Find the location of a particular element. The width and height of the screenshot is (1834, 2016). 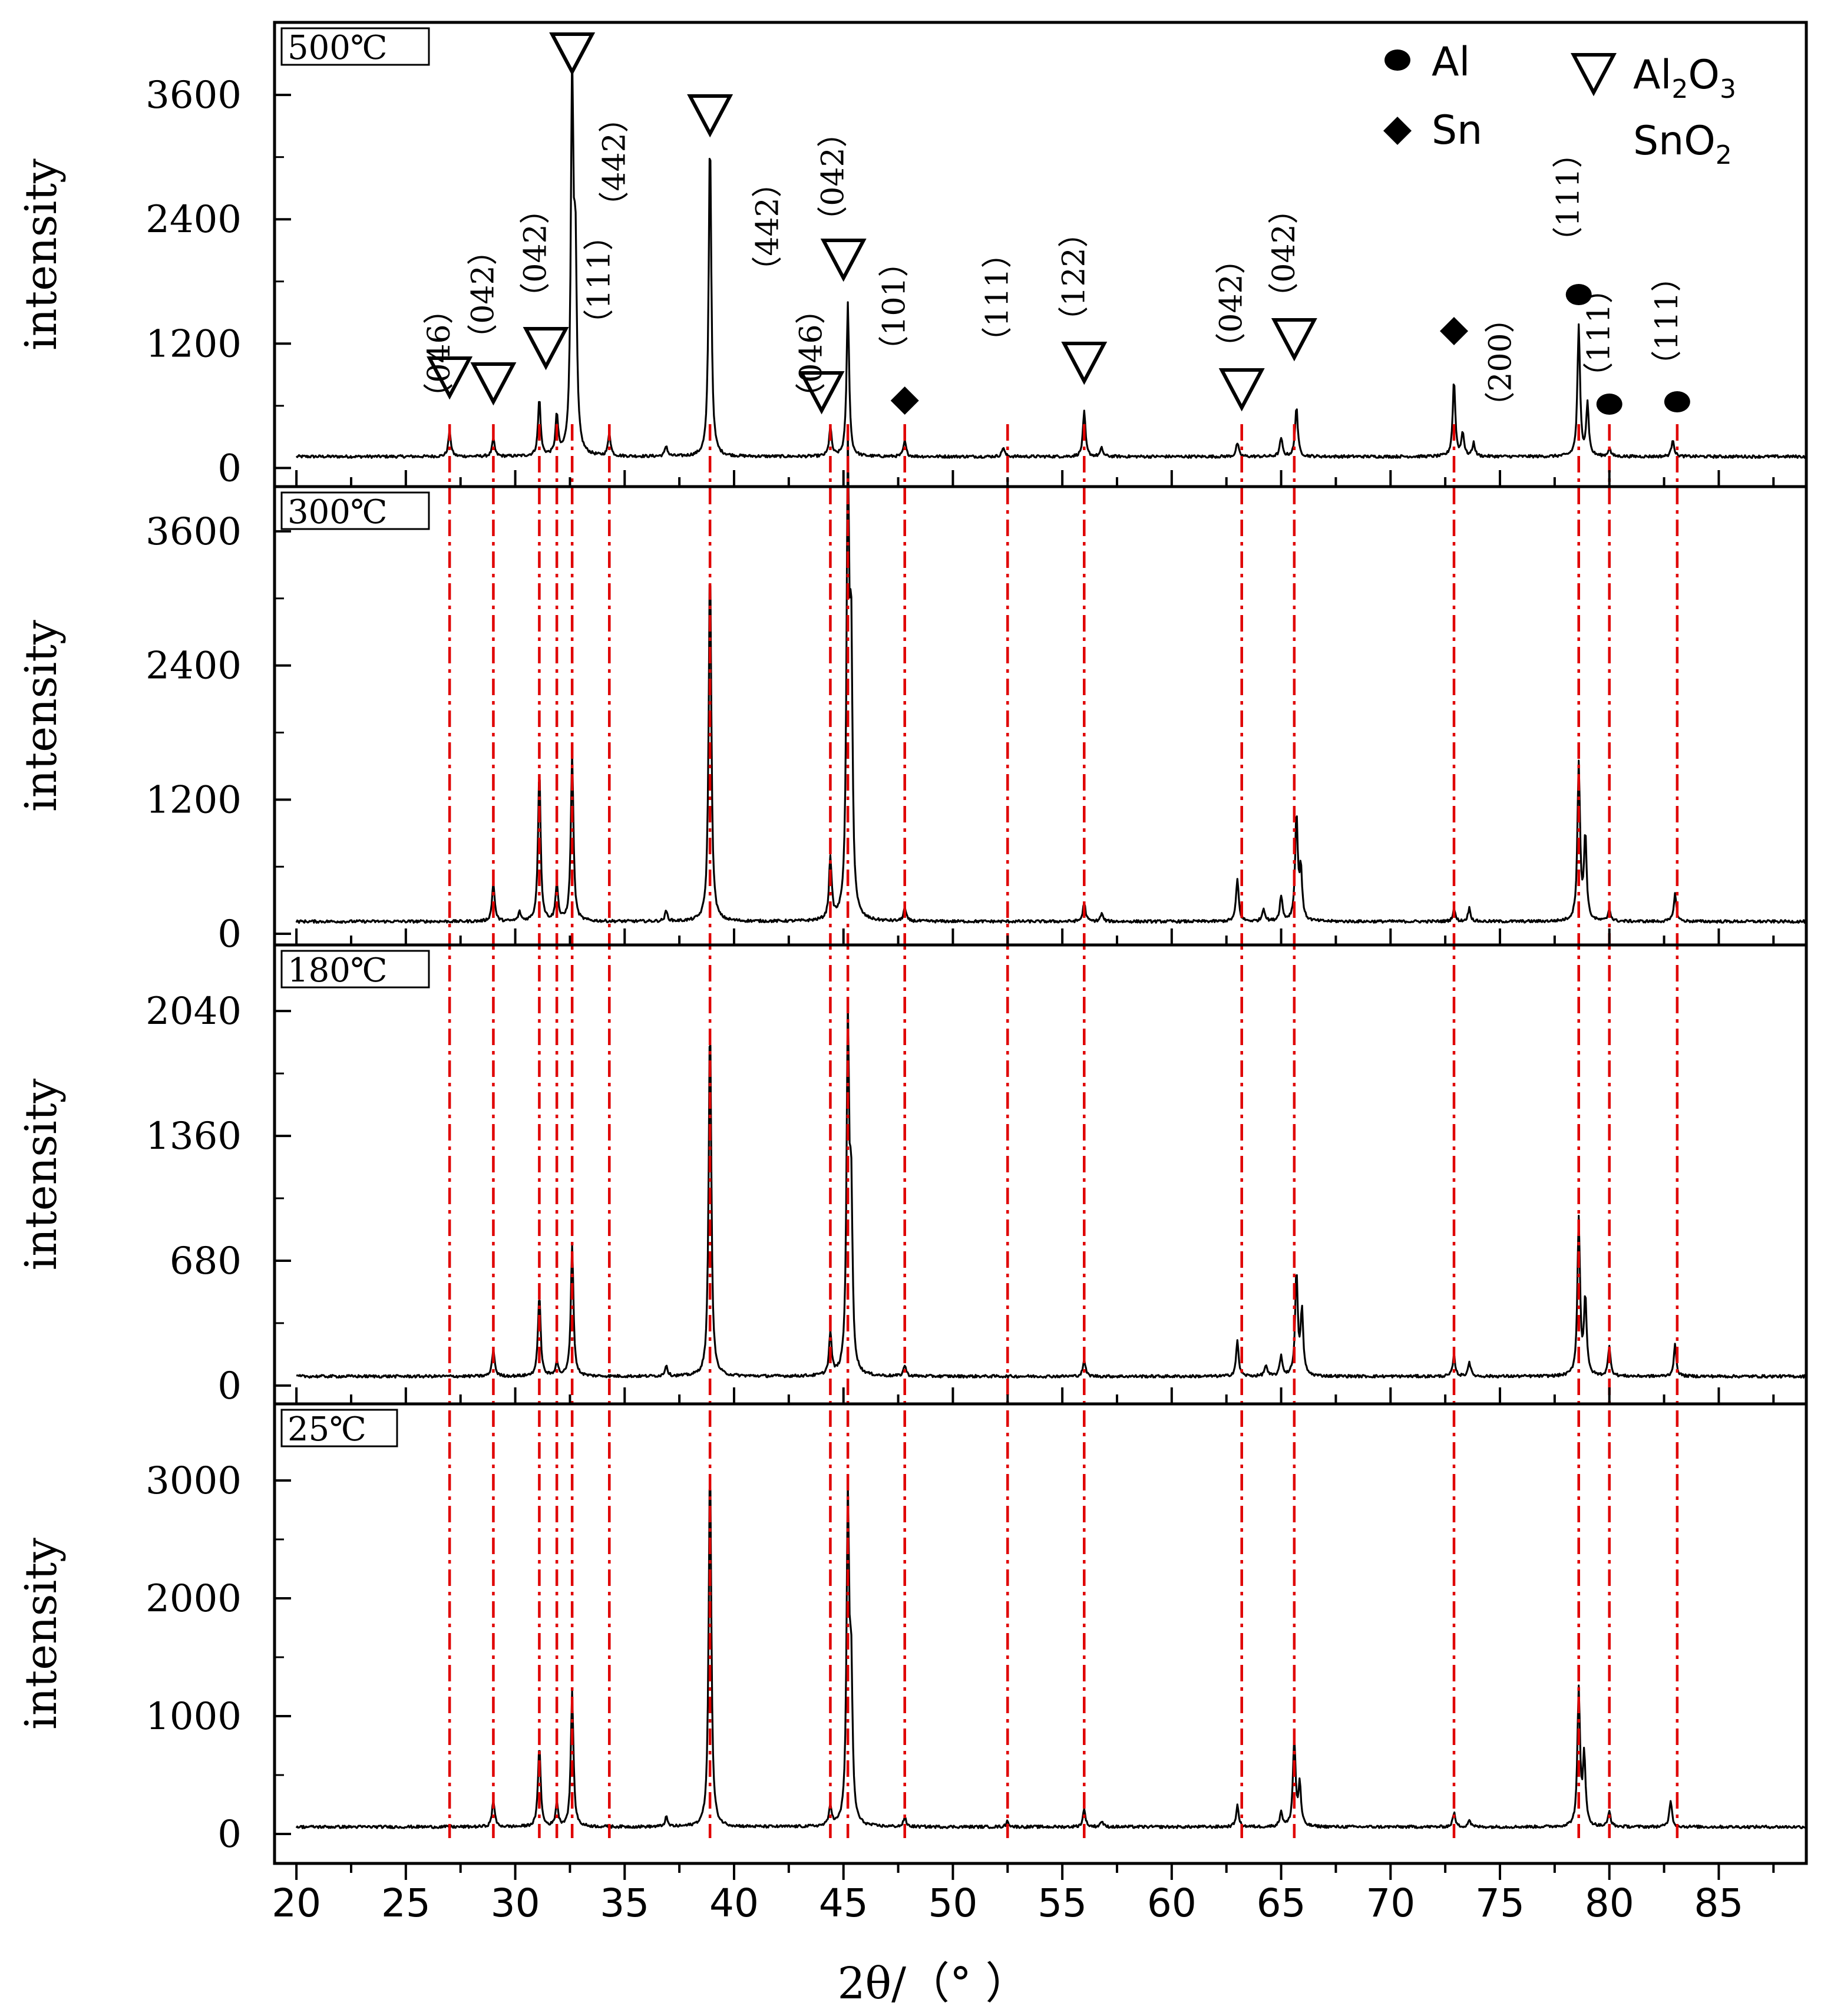

legend-label-sno2: SnO2 is located at coordinates (1682, 144).